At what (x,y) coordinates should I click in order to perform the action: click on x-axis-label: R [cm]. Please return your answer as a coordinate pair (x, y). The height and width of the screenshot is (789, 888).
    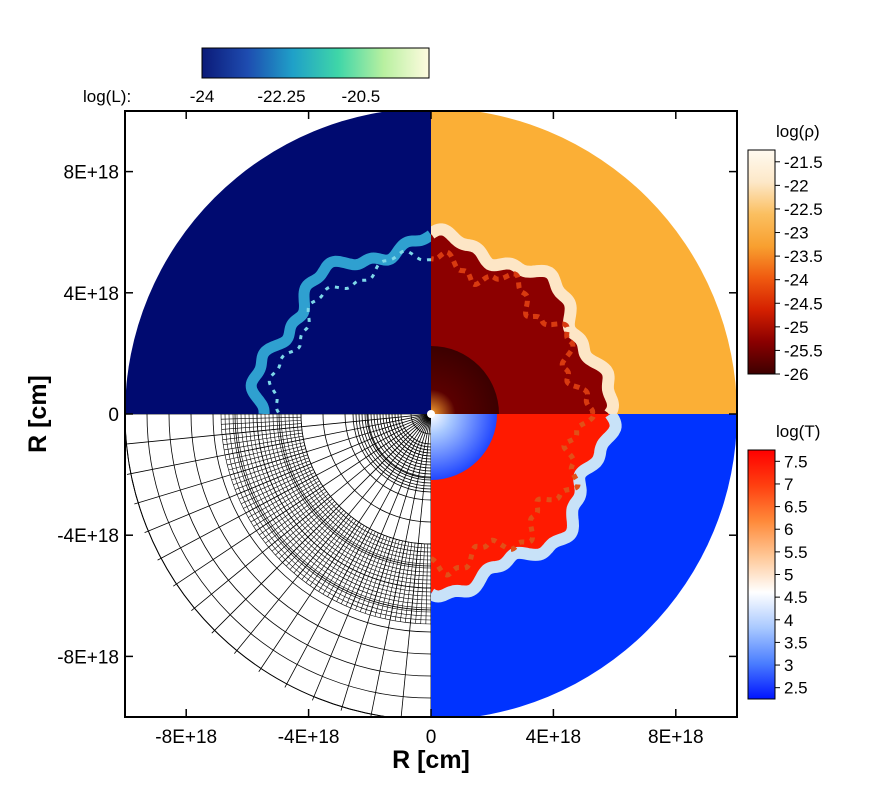
    Looking at the image, I should click on (431, 760).